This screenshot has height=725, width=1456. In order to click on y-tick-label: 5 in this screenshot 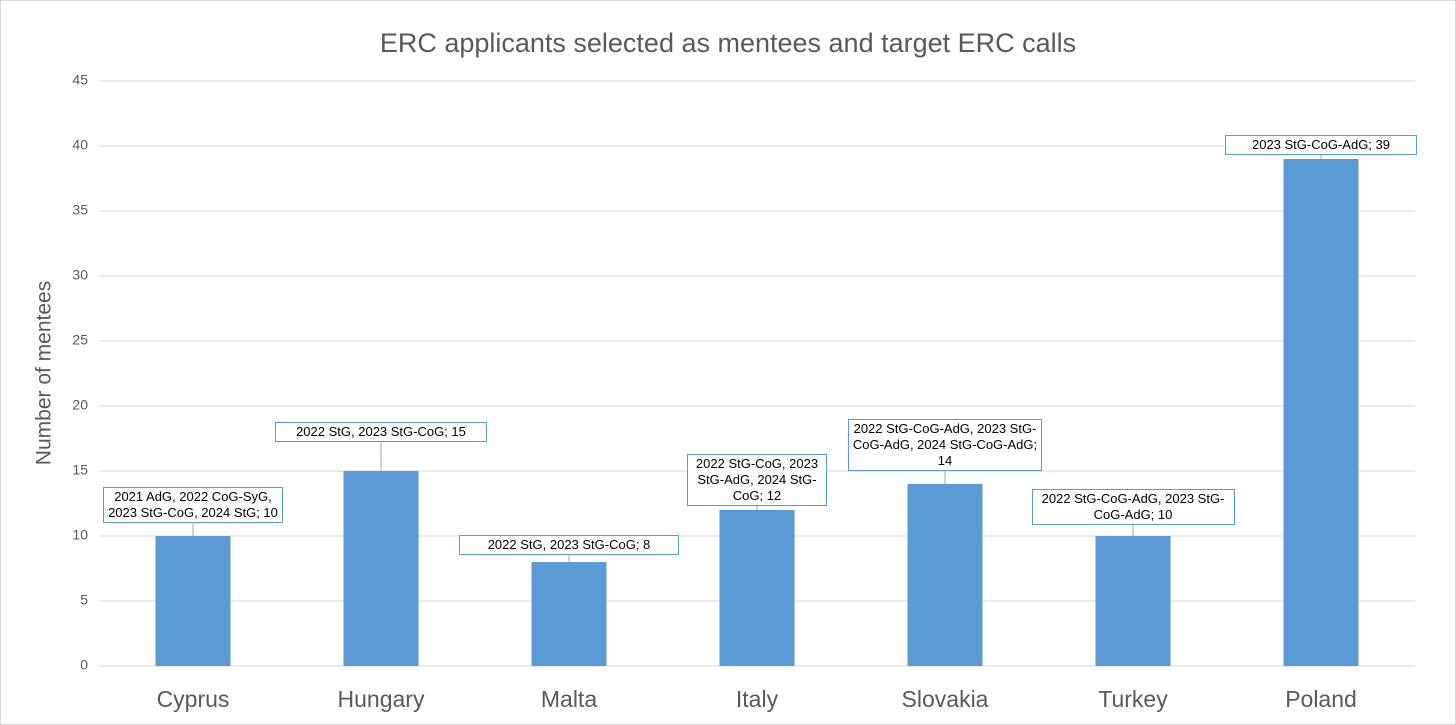, I will do `click(84, 600)`.